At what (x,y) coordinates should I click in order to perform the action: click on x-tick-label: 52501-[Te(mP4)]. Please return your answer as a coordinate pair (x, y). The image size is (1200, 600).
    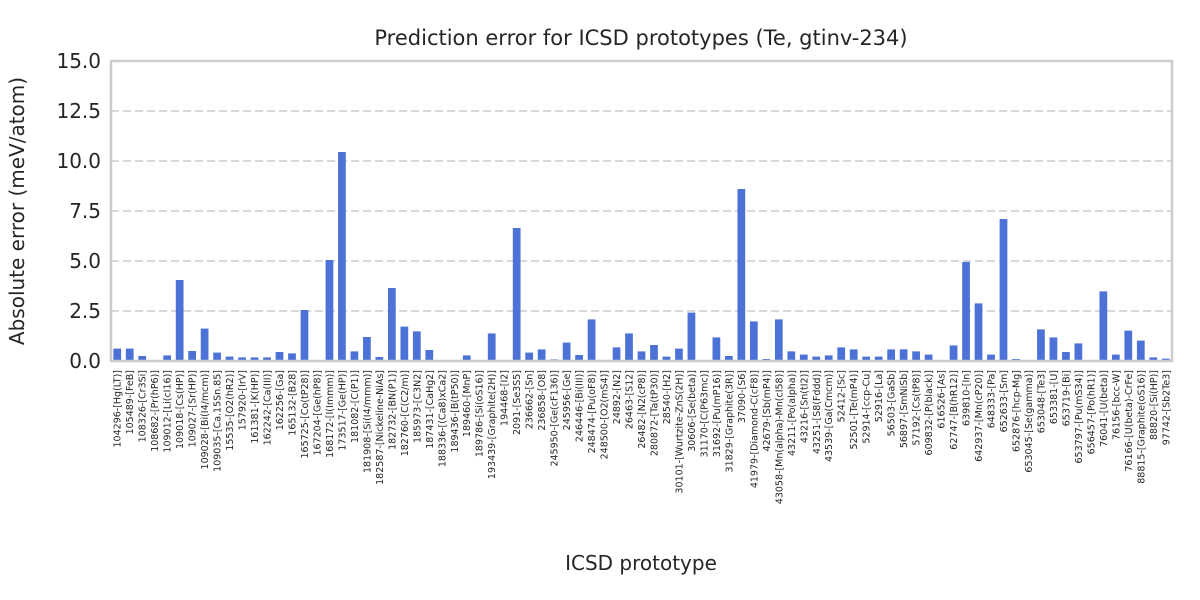
    Looking at the image, I should click on (854, 410).